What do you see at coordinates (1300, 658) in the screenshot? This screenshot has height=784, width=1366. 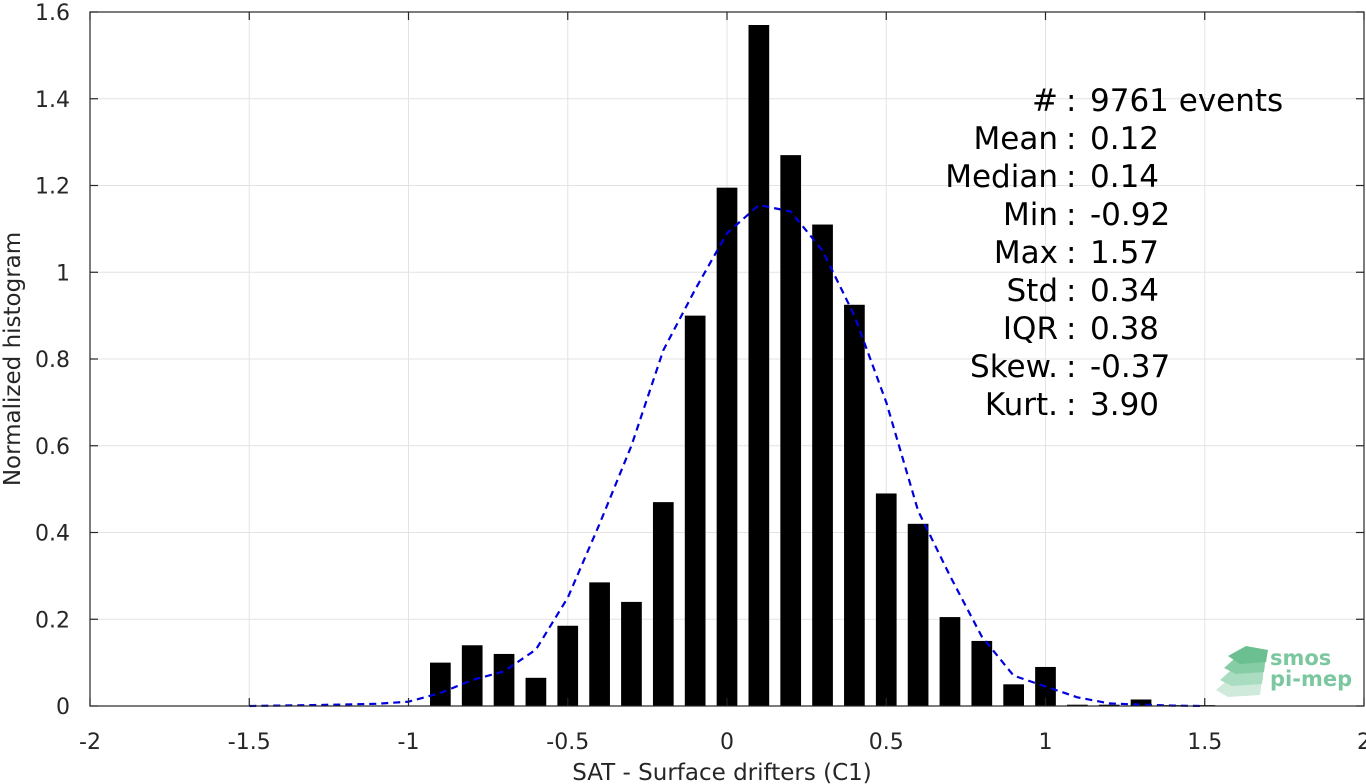 I see `logo-text-smos: smos` at bounding box center [1300, 658].